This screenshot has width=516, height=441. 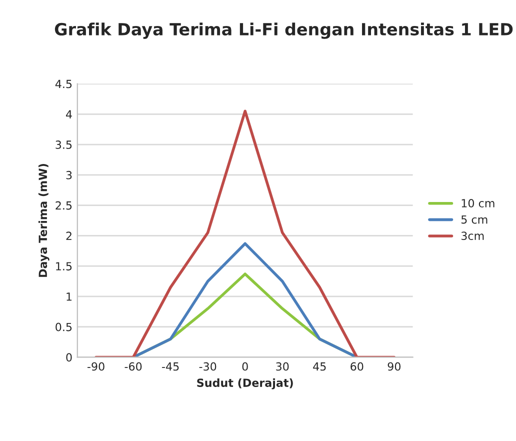 I want to click on y-tick-label: 1, so click(x=69, y=296).